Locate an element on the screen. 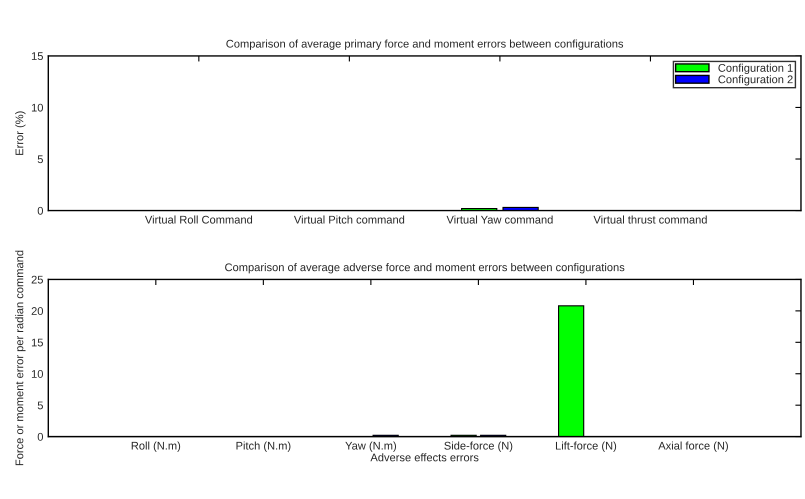 The image size is (805, 499). y-axis-title: Error (%) is located at coordinates (20, 133).